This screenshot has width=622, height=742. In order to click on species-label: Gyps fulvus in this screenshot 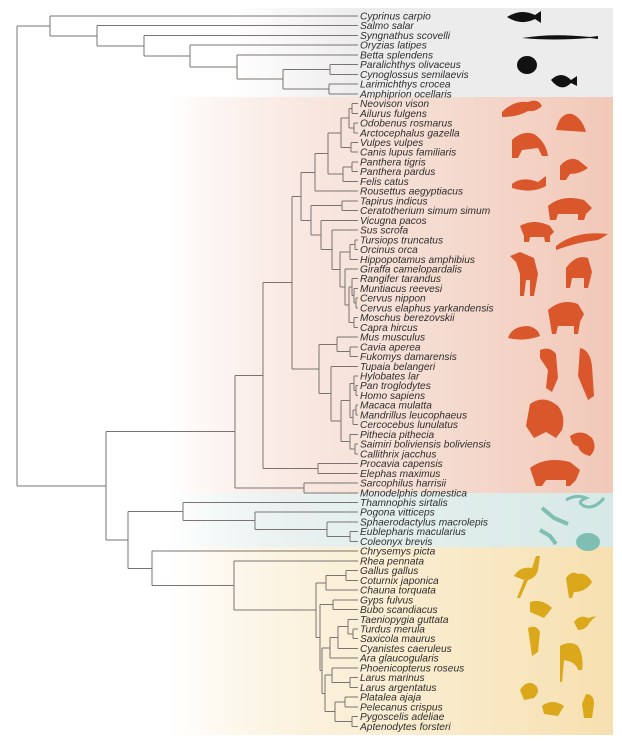, I will do `click(386, 600)`.